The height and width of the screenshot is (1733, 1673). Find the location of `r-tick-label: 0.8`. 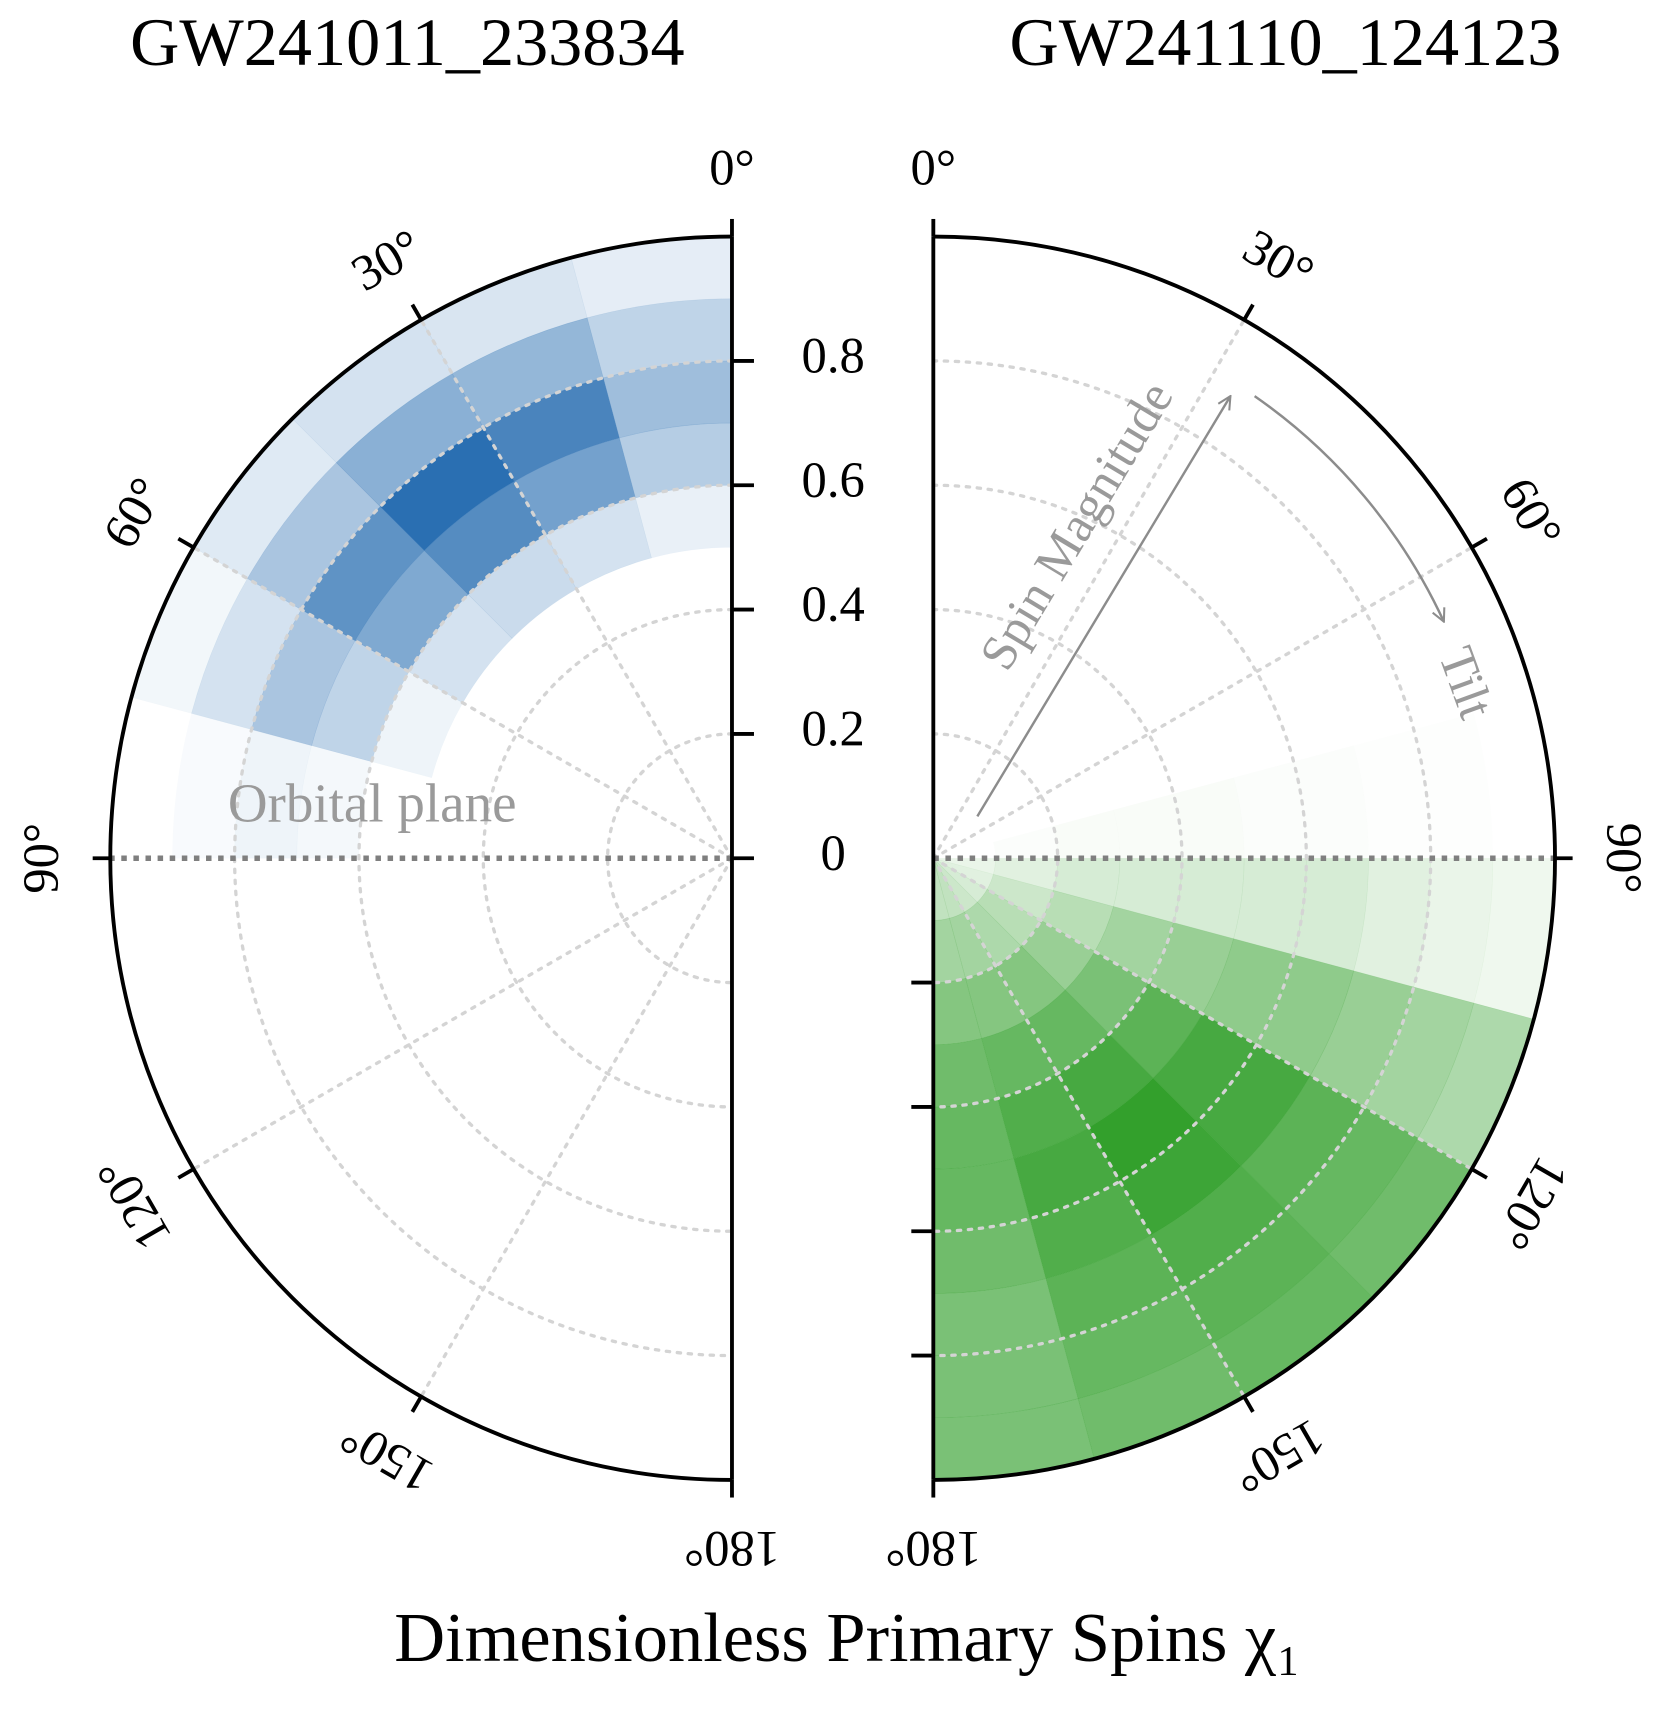

r-tick-label: 0.8 is located at coordinates (833, 356).